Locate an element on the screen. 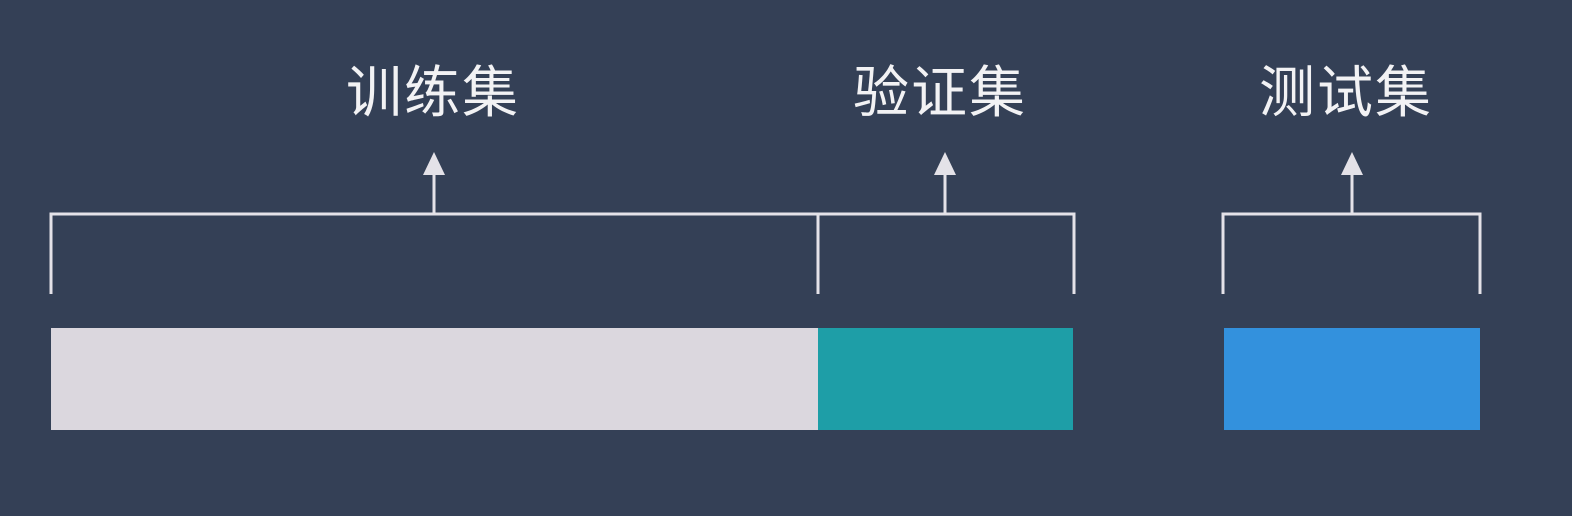  test-bracket is located at coordinates (1351, 253).